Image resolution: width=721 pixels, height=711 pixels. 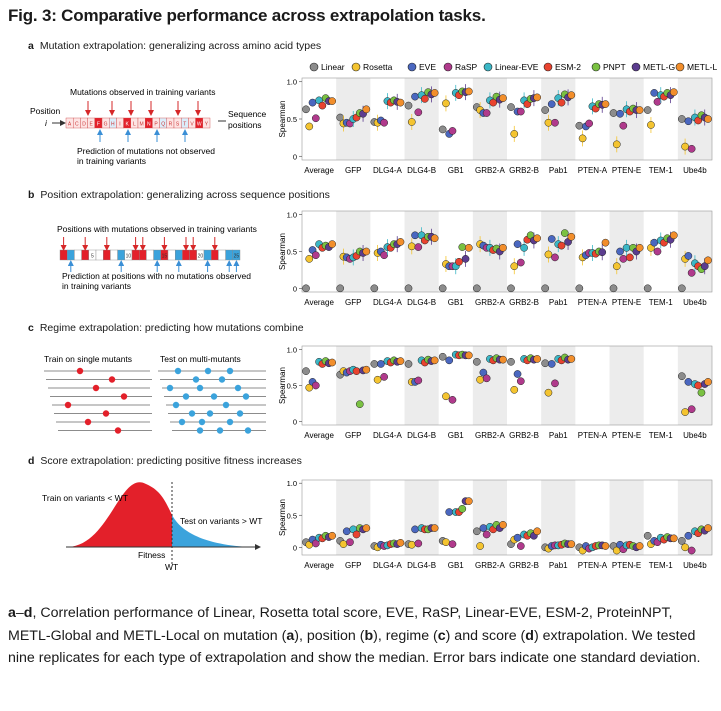 I want to click on residue-letter: I, so click(x=119, y=125).